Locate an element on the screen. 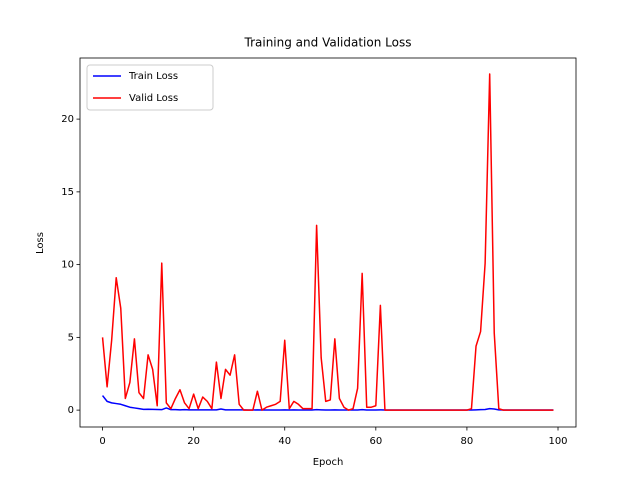 Image resolution: width=640 pixels, height=480 pixels. line-series is located at coordinates (327, 403).